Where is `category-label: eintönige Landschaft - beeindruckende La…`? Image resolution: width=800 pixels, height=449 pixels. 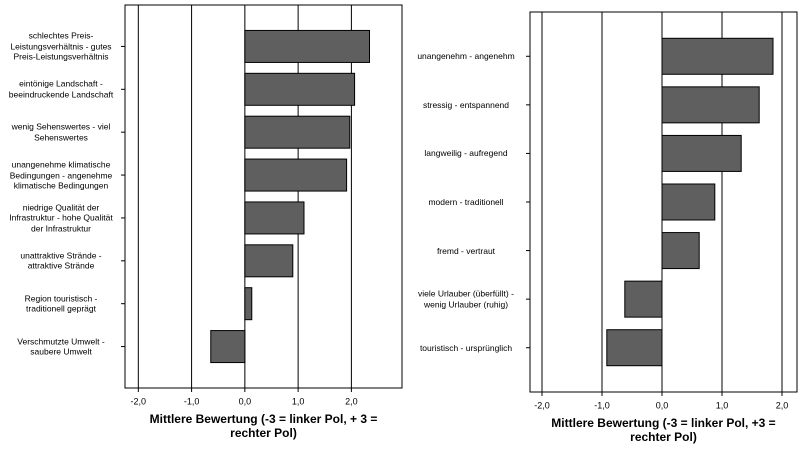
category-label: eintönige Landschaft - beeindruckende La… is located at coordinates (61, 89).